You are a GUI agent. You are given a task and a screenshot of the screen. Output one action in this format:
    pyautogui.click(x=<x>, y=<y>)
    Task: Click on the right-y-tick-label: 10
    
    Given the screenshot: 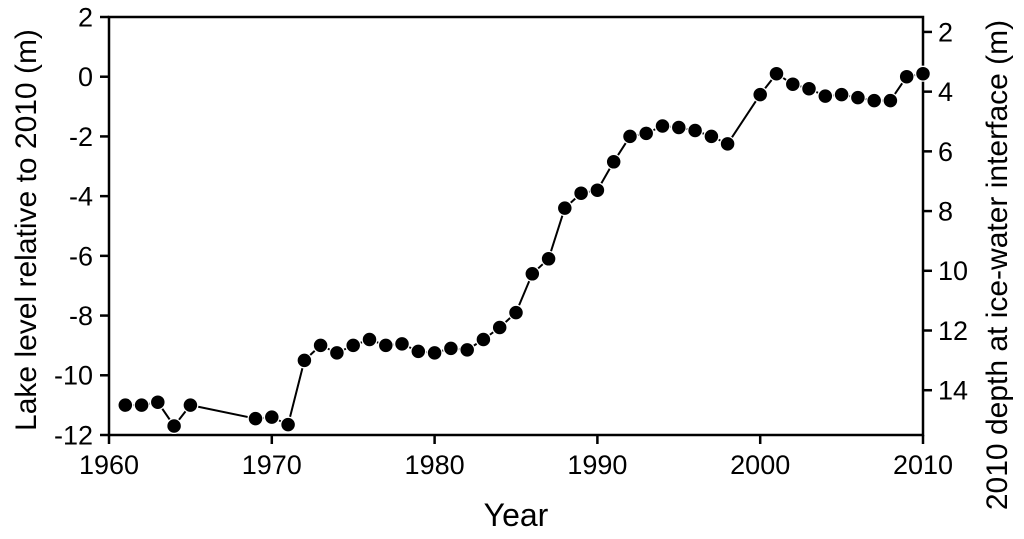 What is the action you would take?
    pyautogui.click(x=953, y=271)
    